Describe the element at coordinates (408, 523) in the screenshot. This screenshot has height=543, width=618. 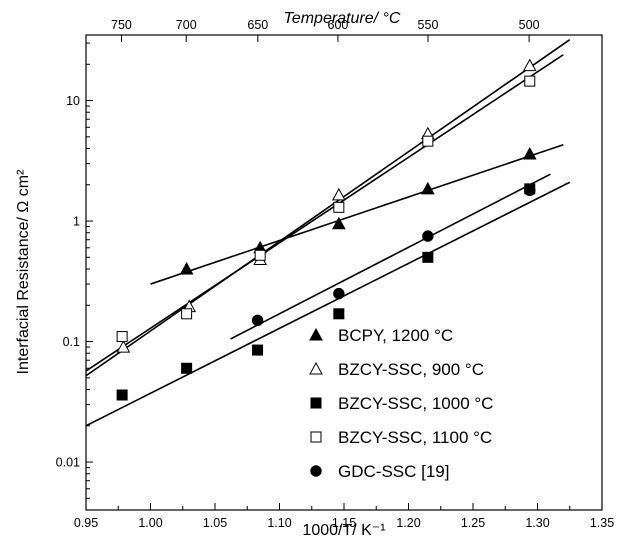
I see `x-tick-label: 1.20` at that location.